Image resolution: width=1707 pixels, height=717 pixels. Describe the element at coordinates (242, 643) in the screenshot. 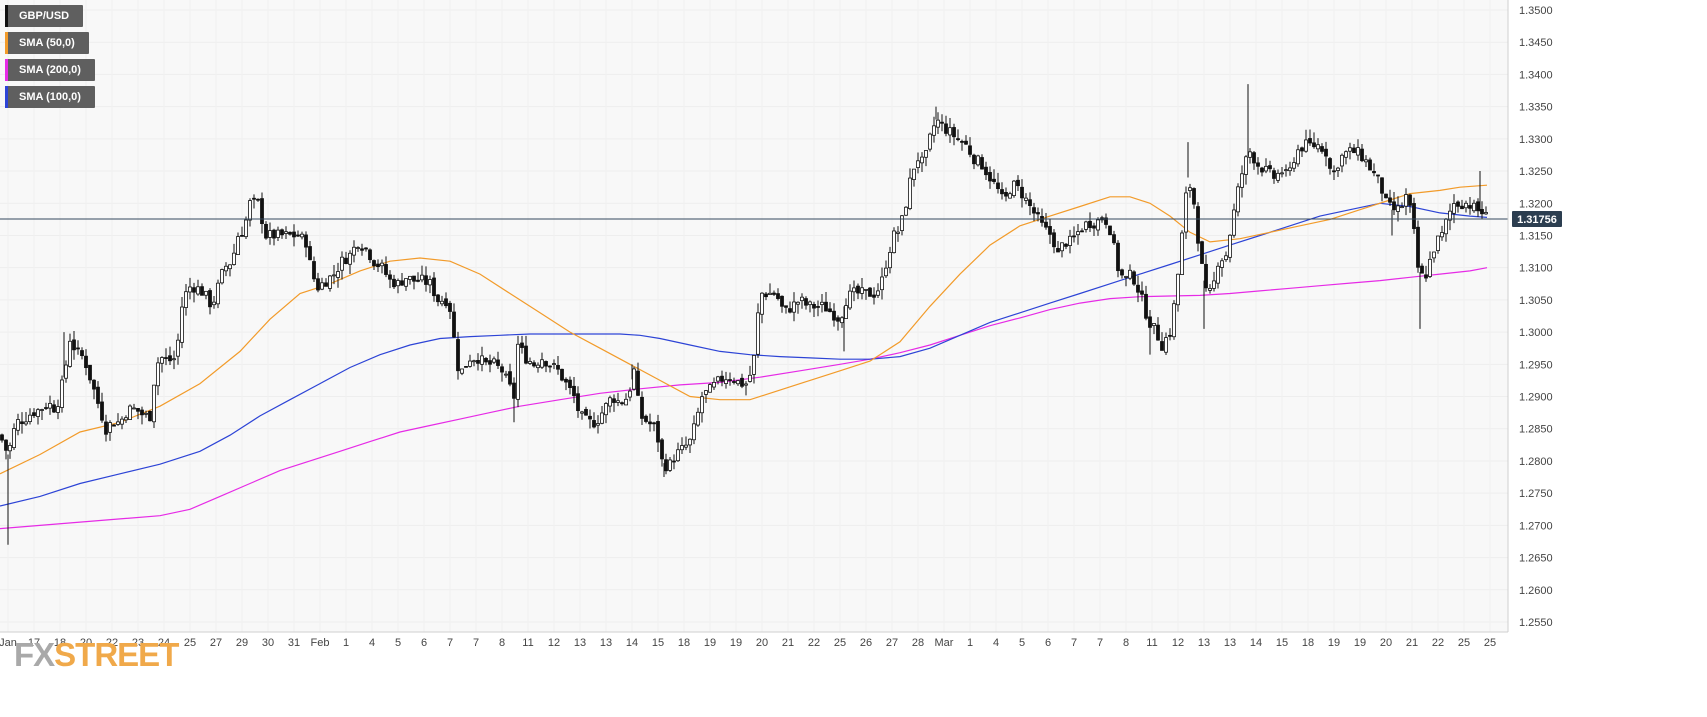

I see `x-tick-label: 29` at that location.